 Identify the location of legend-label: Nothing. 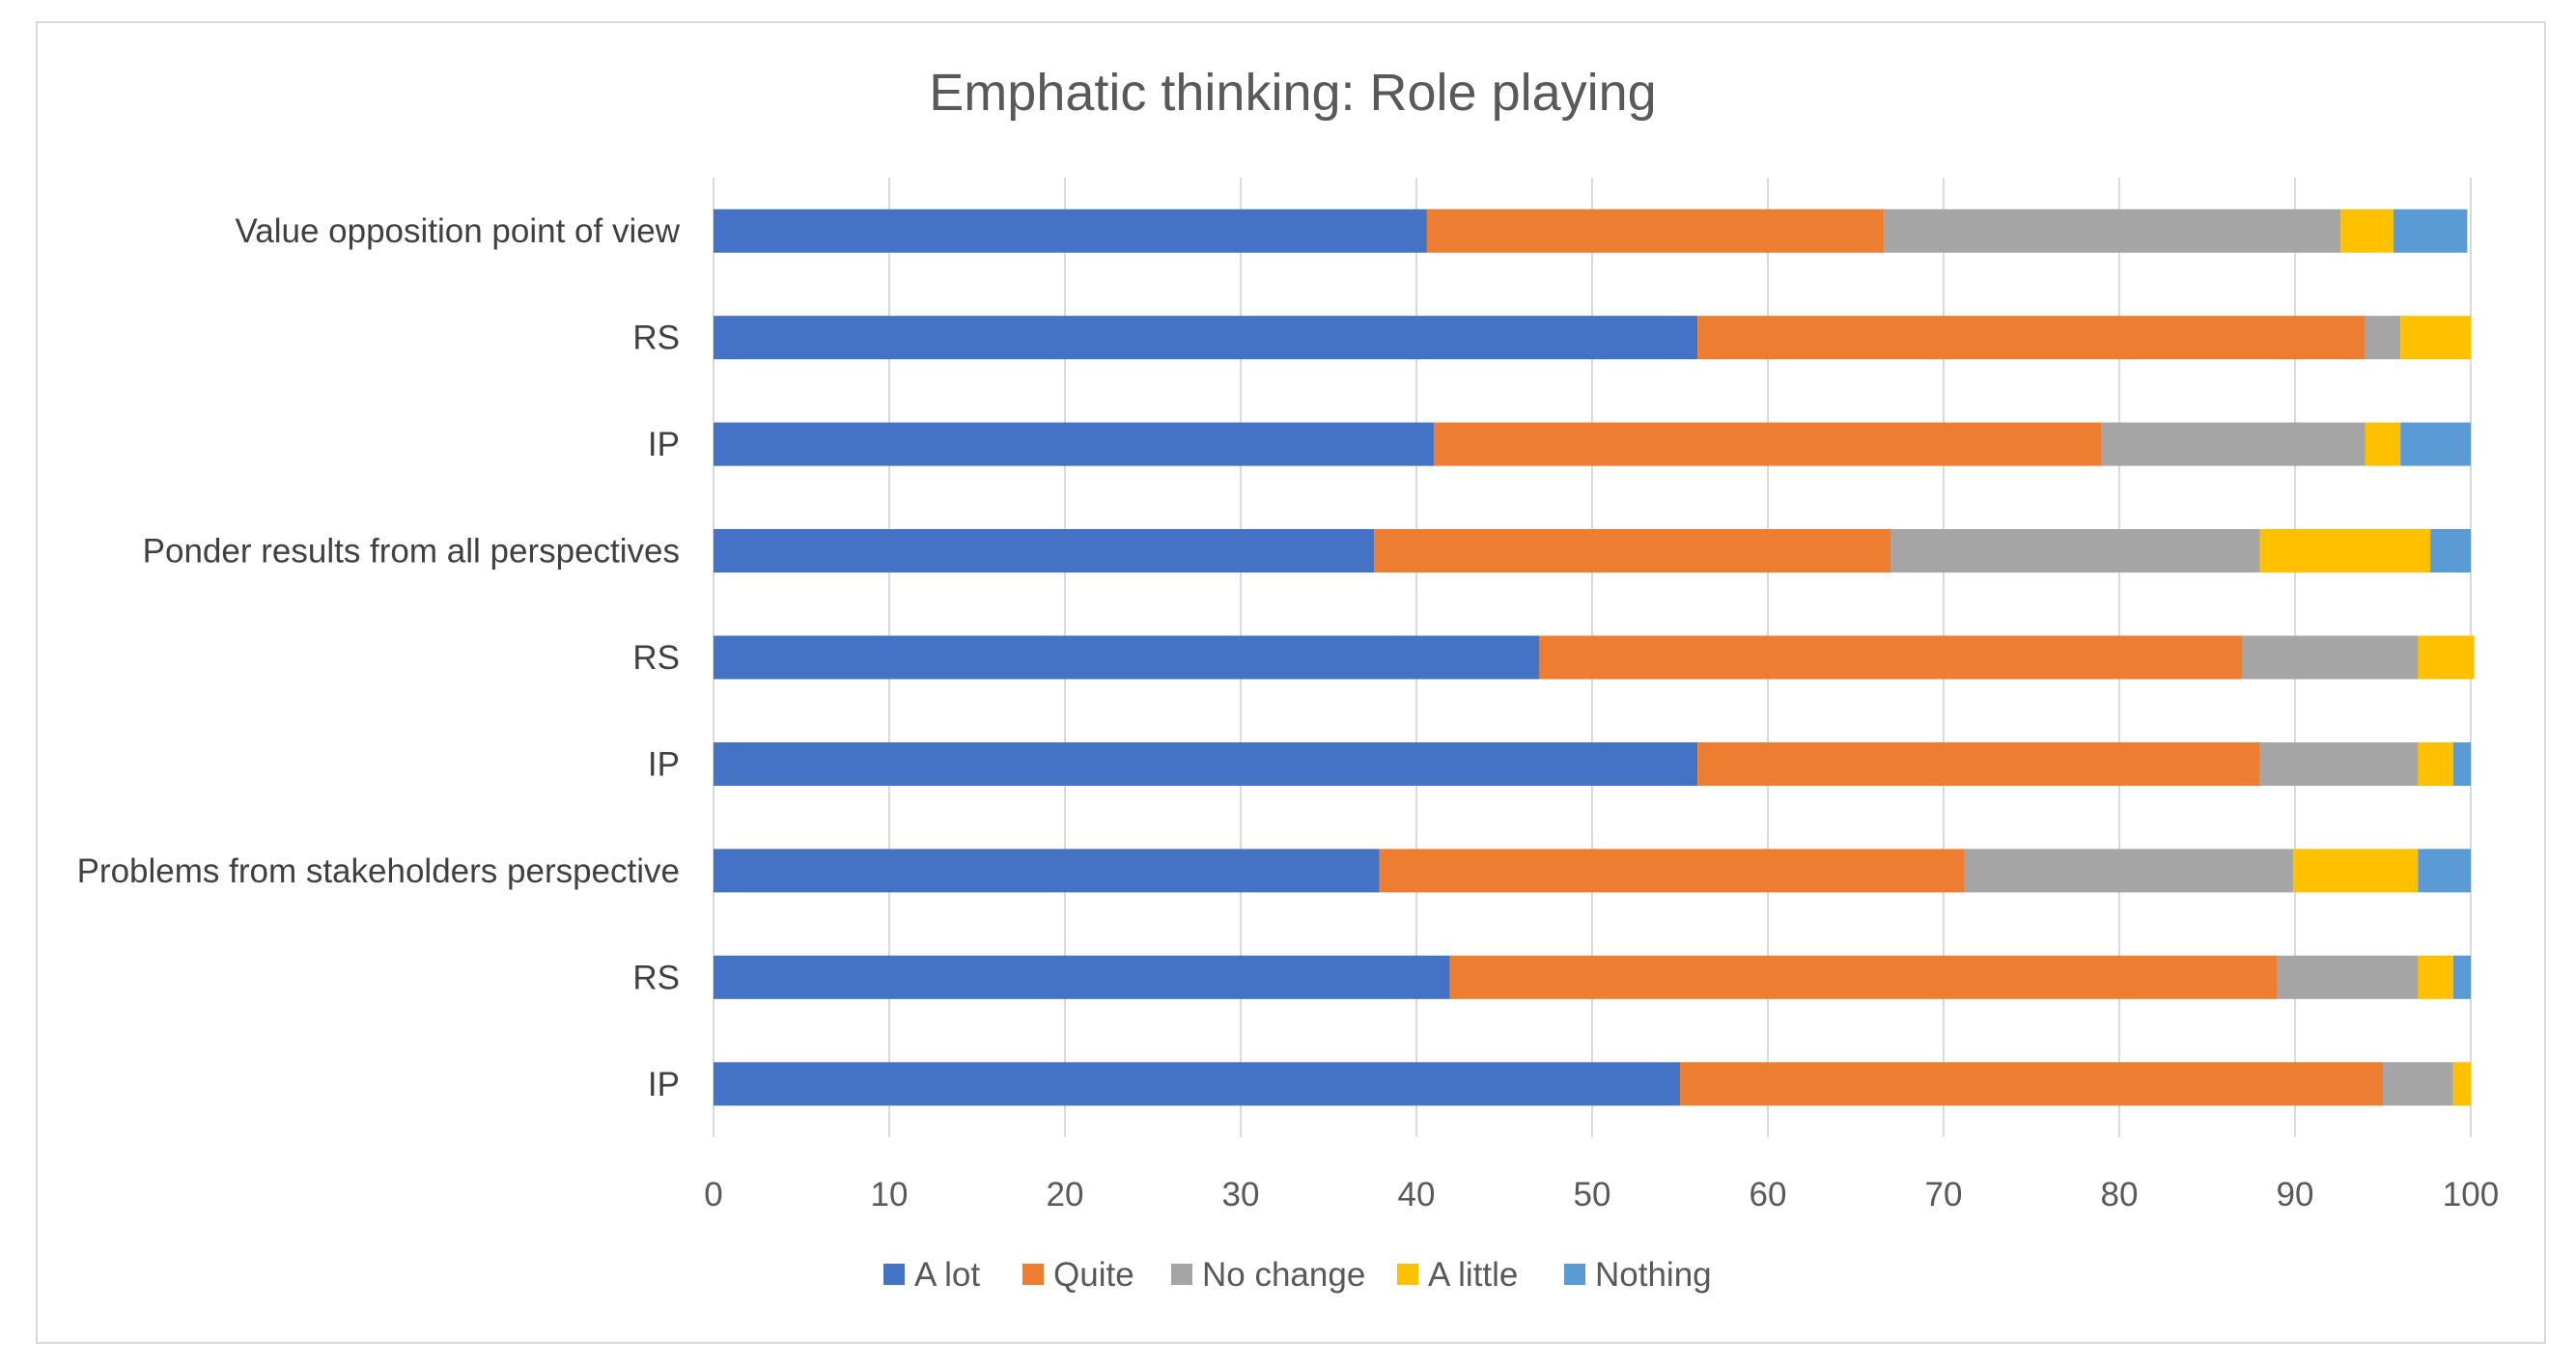
(1654, 1275).